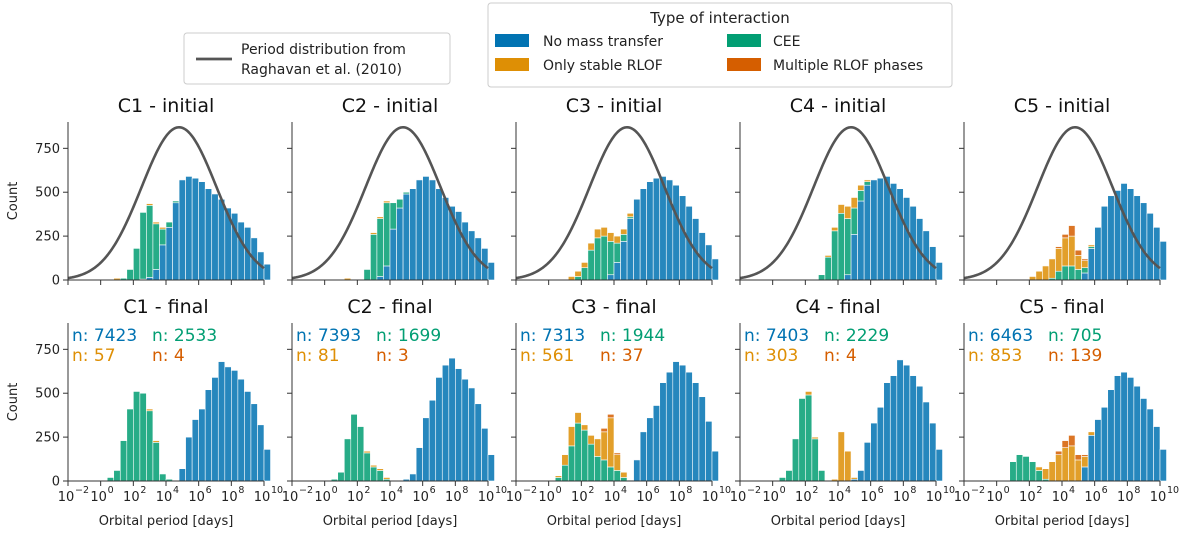  What do you see at coordinates (744, 40) in the screenshot?
I see `legend-swatch-cee` at bounding box center [744, 40].